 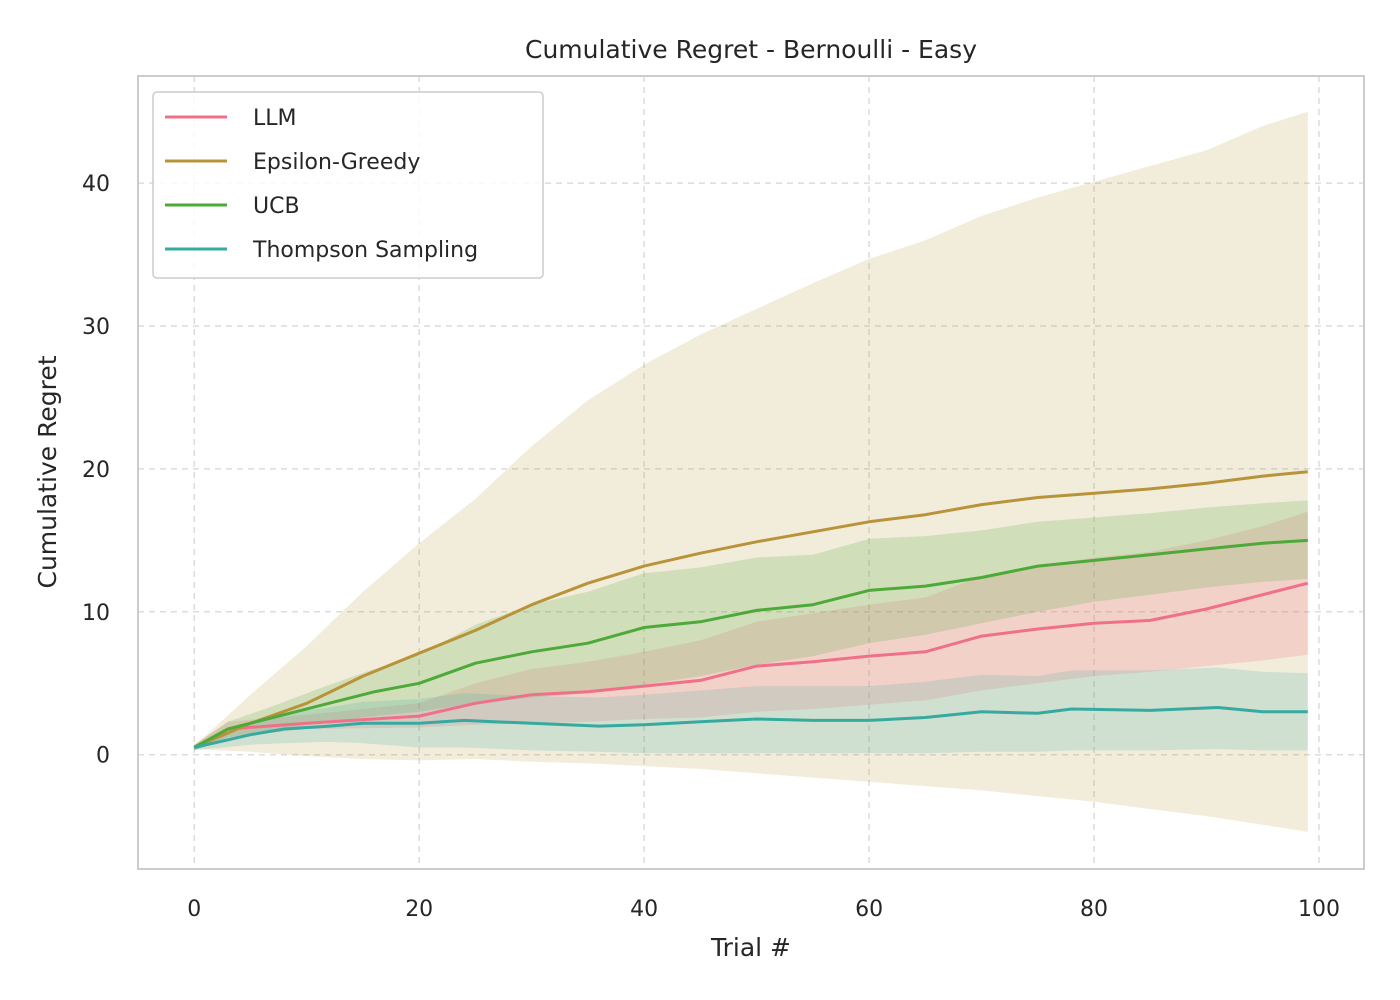 I want to click on y-tick-label: 10, so click(x=96, y=613).